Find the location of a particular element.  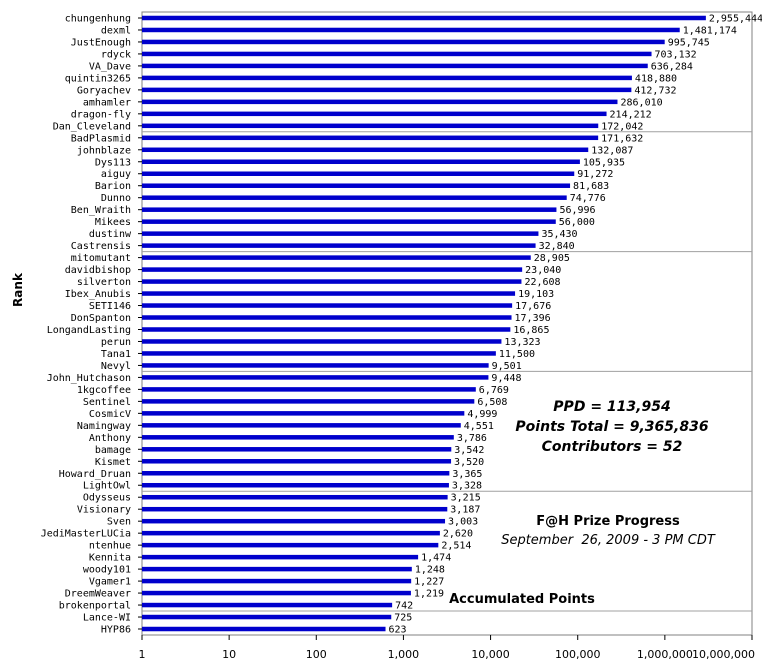

category-label: Dunno is located at coordinates (116, 198).